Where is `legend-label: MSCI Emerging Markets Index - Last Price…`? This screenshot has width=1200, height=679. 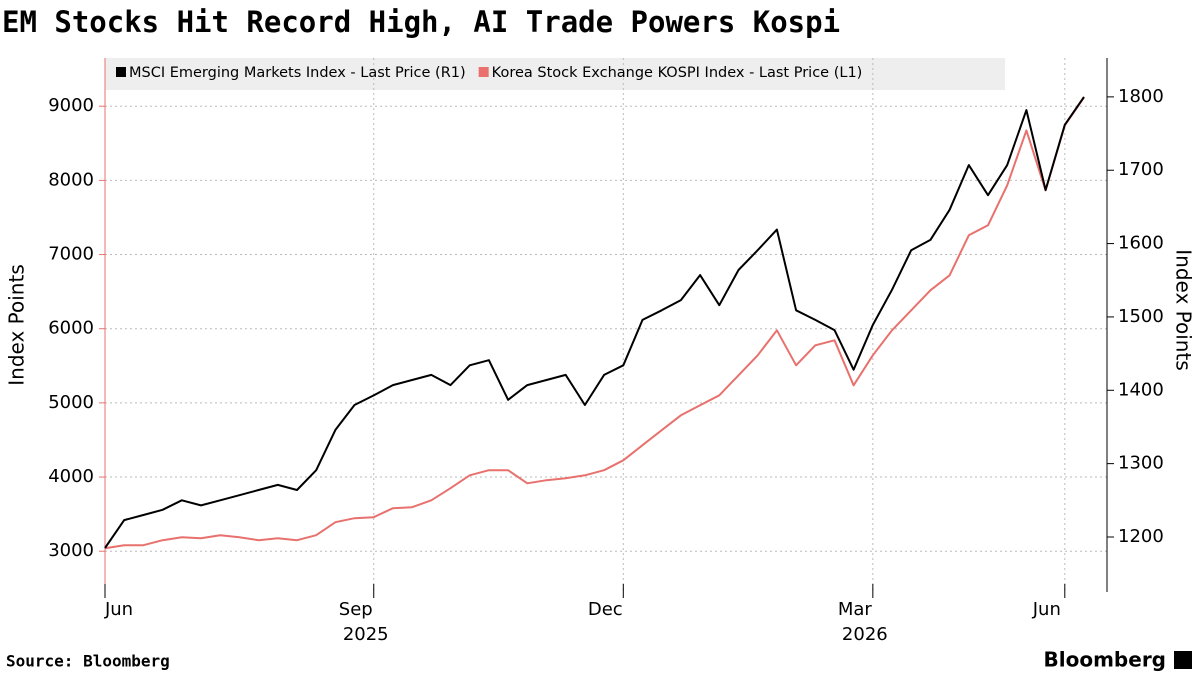 legend-label: MSCI Emerging Markets Index - Last Price… is located at coordinates (297, 73).